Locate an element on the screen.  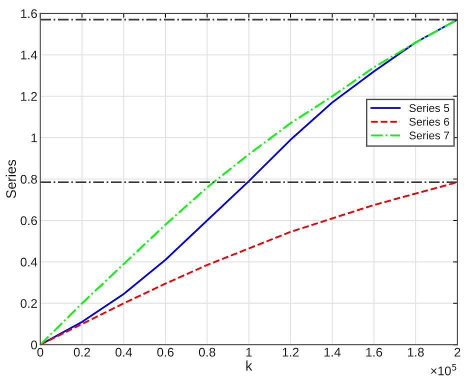
x-tick-label: 0.4 is located at coordinates (124, 352).